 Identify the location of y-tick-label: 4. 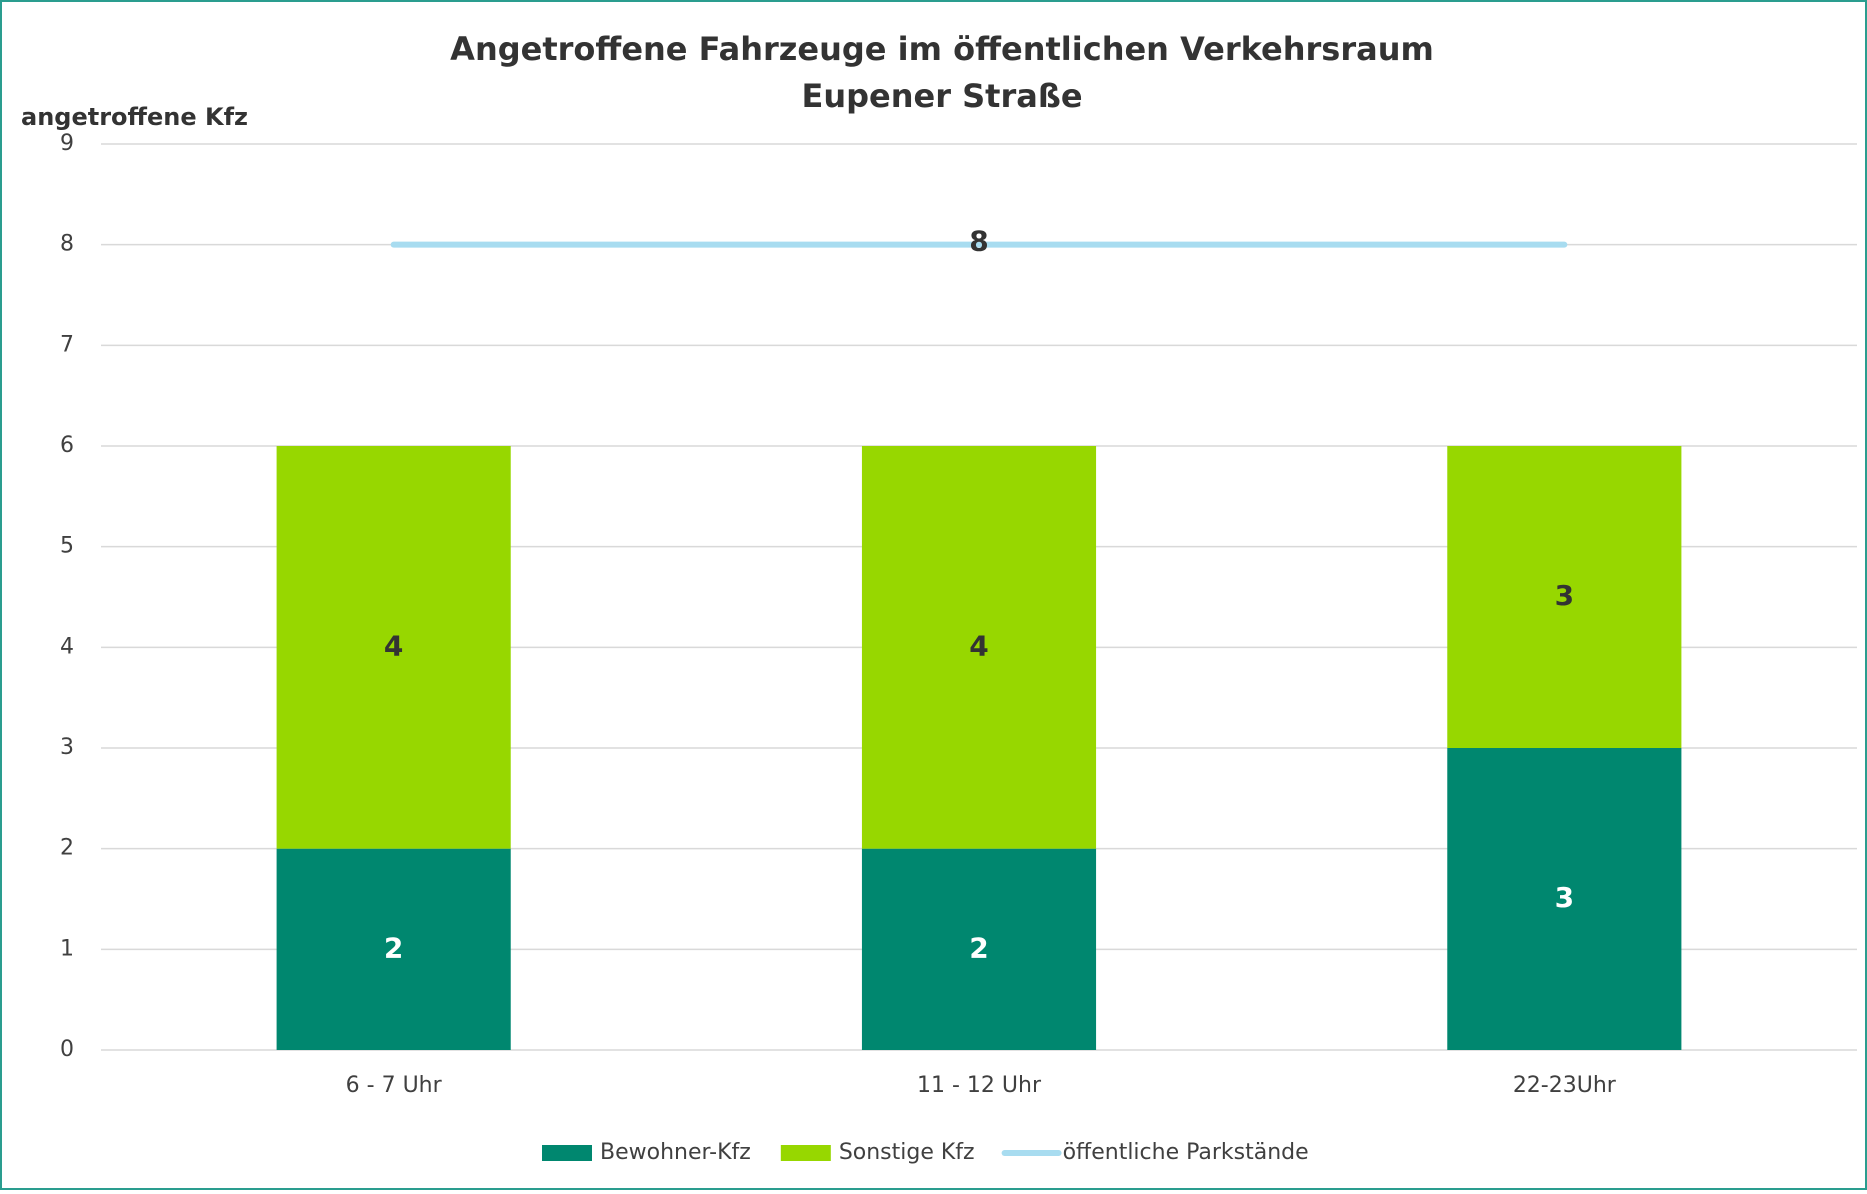
(67, 646).